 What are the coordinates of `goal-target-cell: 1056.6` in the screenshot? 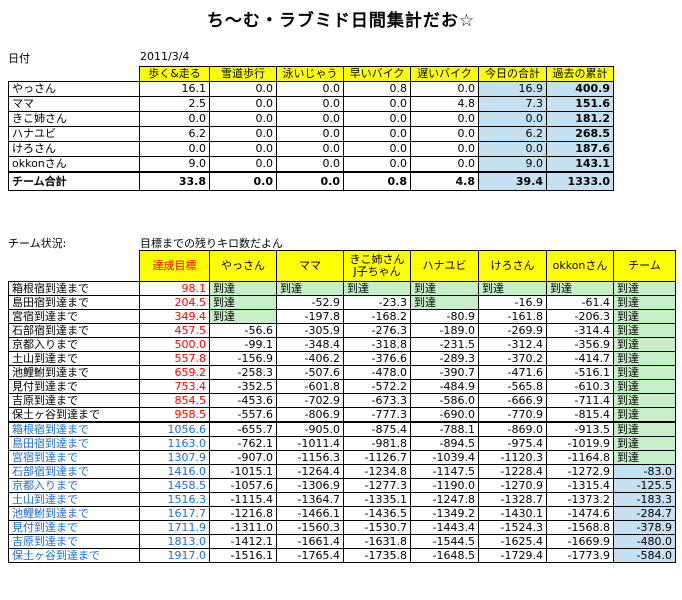 It's located at (174, 429).